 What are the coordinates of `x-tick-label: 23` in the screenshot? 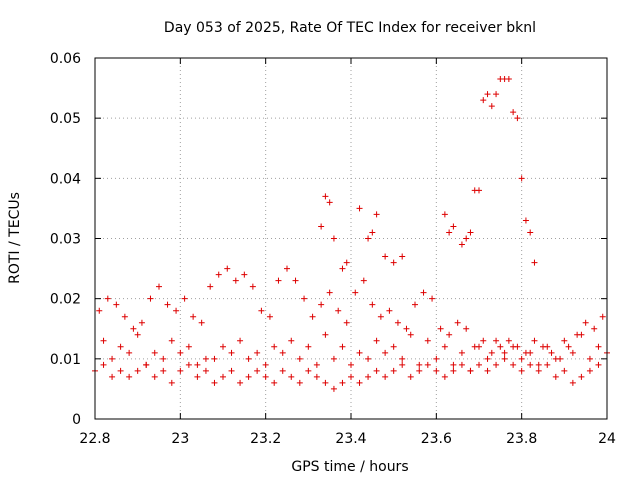 It's located at (180, 439).